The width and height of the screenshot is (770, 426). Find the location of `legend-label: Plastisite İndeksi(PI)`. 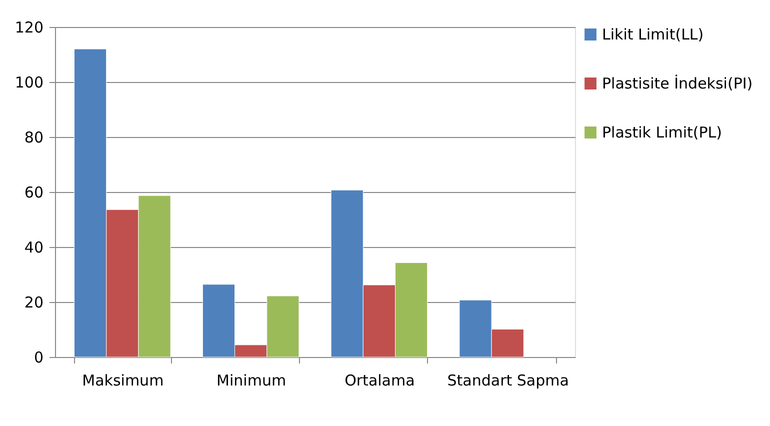

legend-label: Plastisite İndeksi(PI) is located at coordinates (677, 83).